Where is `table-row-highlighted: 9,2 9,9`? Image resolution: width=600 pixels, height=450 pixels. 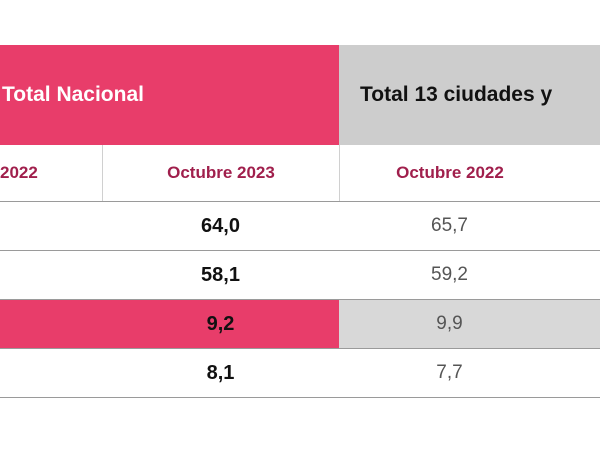 table-row-highlighted: 9,2 9,9 is located at coordinates (300, 324).